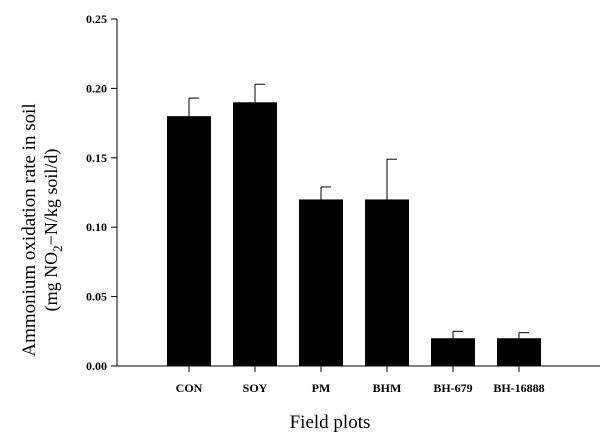 The image size is (610, 434). What do you see at coordinates (330, 422) in the screenshot?
I see `x-axis-title: Field plots` at bounding box center [330, 422].